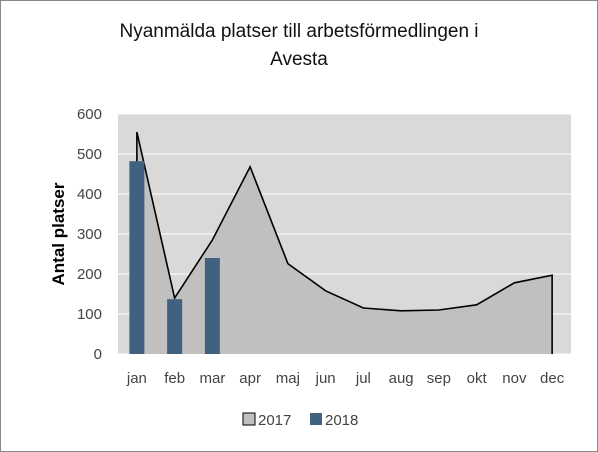  What do you see at coordinates (212, 378) in the screenshot?
I see `x-tick-label-mar: mar` at bounding box center [212, 378].